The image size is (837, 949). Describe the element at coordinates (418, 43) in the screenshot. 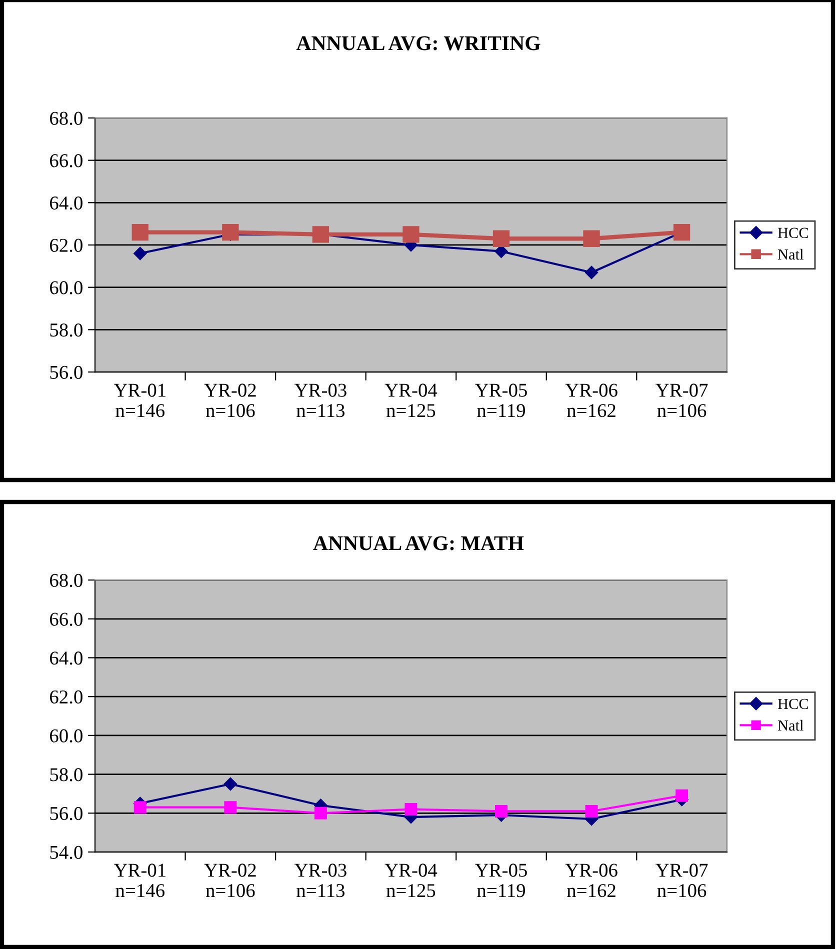

I see `chart-title: ANNUAL AVG: WRITING` at that location.